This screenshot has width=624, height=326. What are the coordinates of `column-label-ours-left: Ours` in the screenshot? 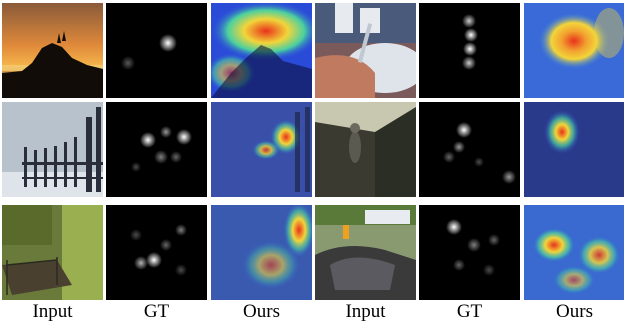 It's located at (261, 311).